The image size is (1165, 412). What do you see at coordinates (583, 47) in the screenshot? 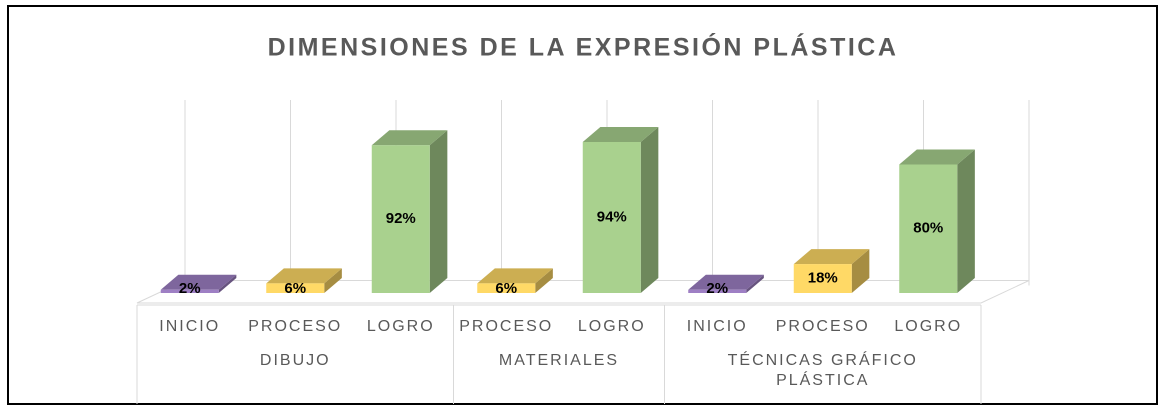
I see `chart-title: DIMENSIONES DE LA EXPRESIÓN PLÁSTICA` at bounding box center [583, 47].